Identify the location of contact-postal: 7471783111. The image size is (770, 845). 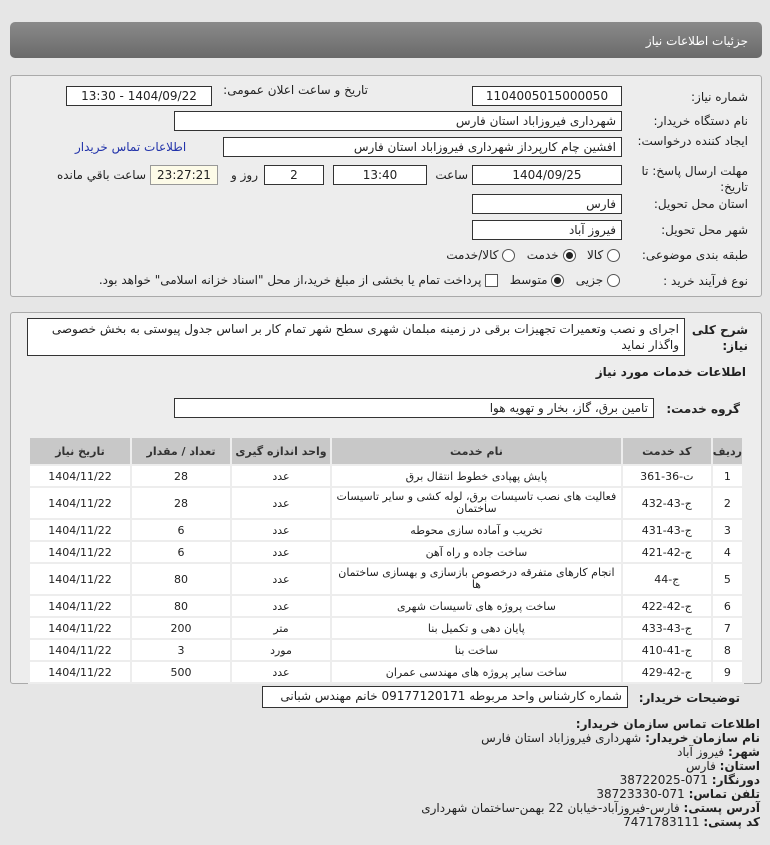
(661, 822).